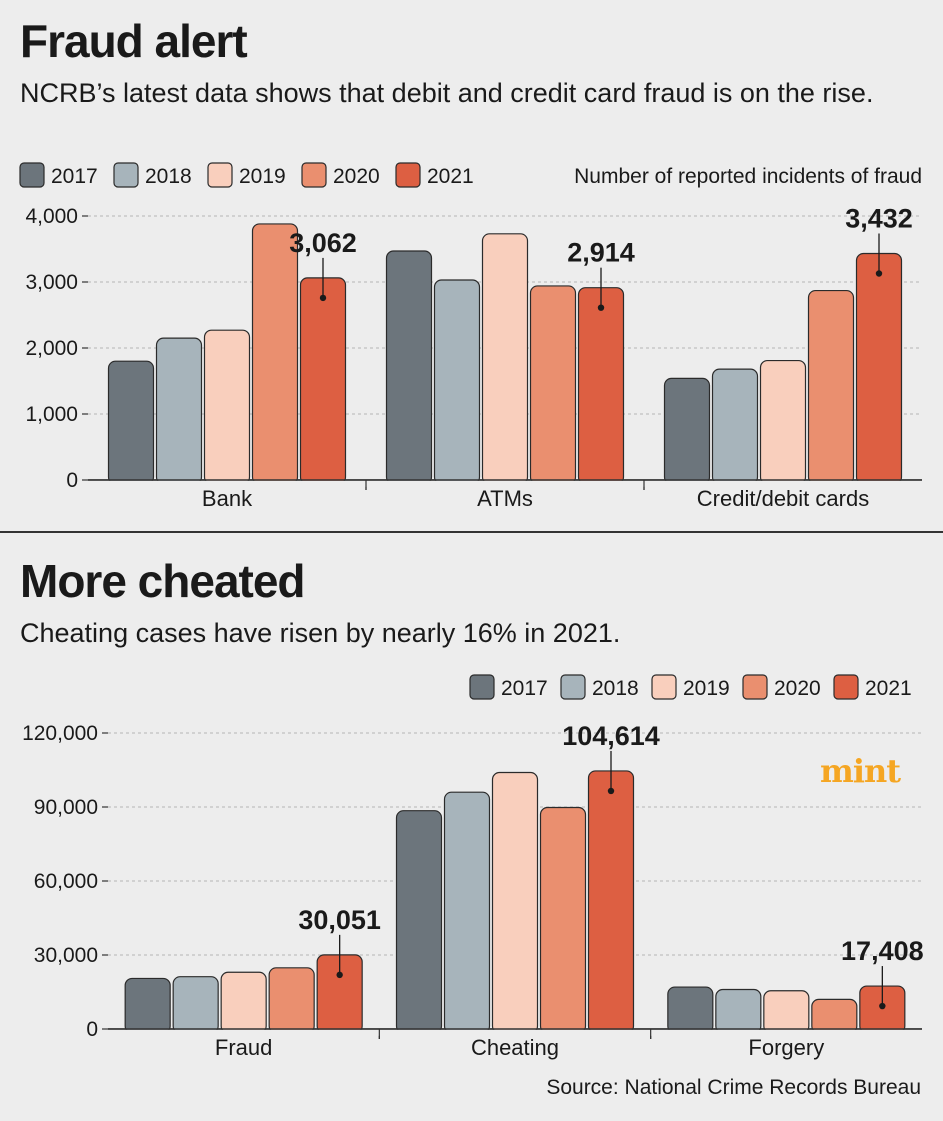 The width and height of the screenshot is (943, 1121). What do you see at coordinates (339, 920) in the screenshot?
I see `data-label: 30,051` at bounding box center [339, 920].